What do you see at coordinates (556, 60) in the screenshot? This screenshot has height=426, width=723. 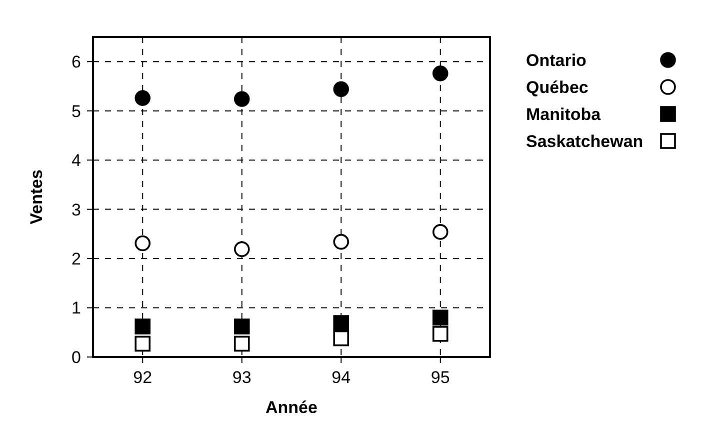 I see `text: Ontario` at bounding box center [556, 60].